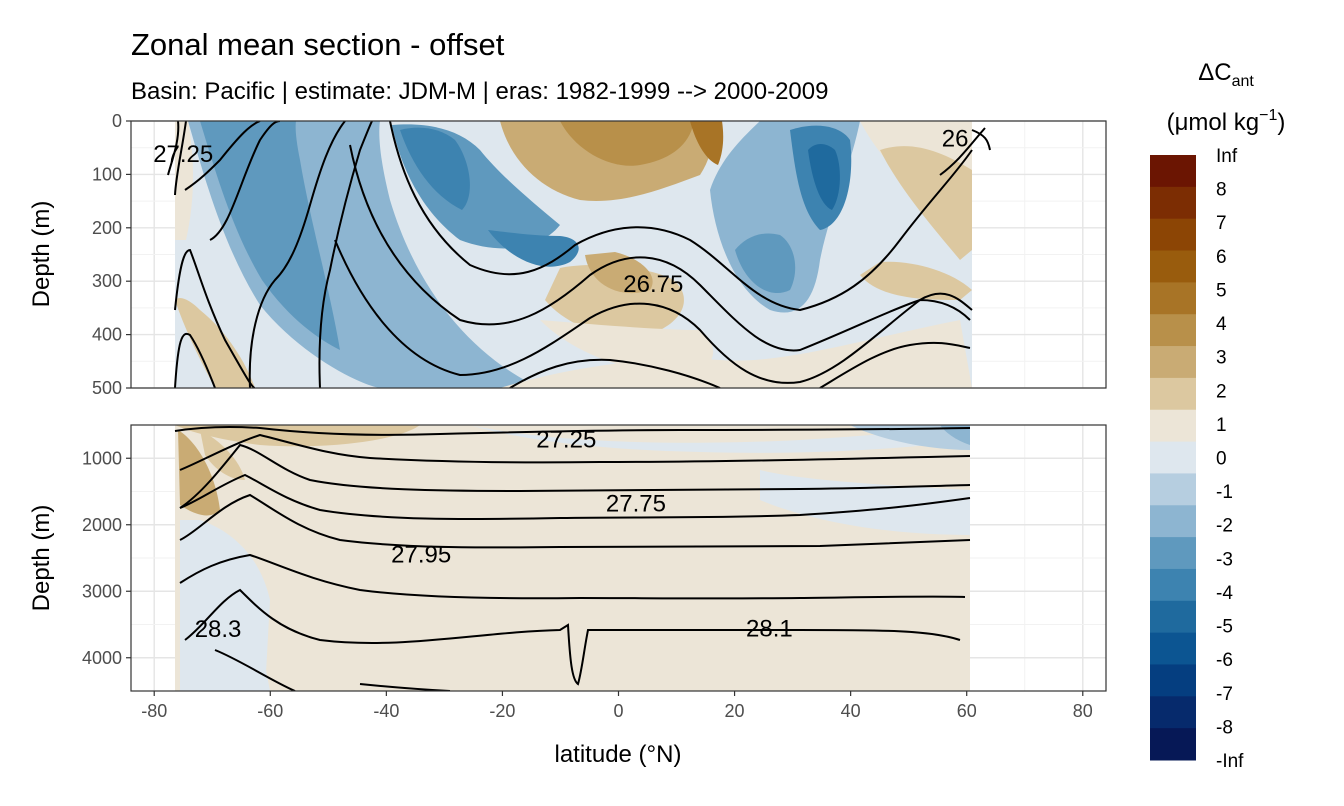  I want to click on upper-contour-labels: 27.25 26 26.75, so click(560, 212).